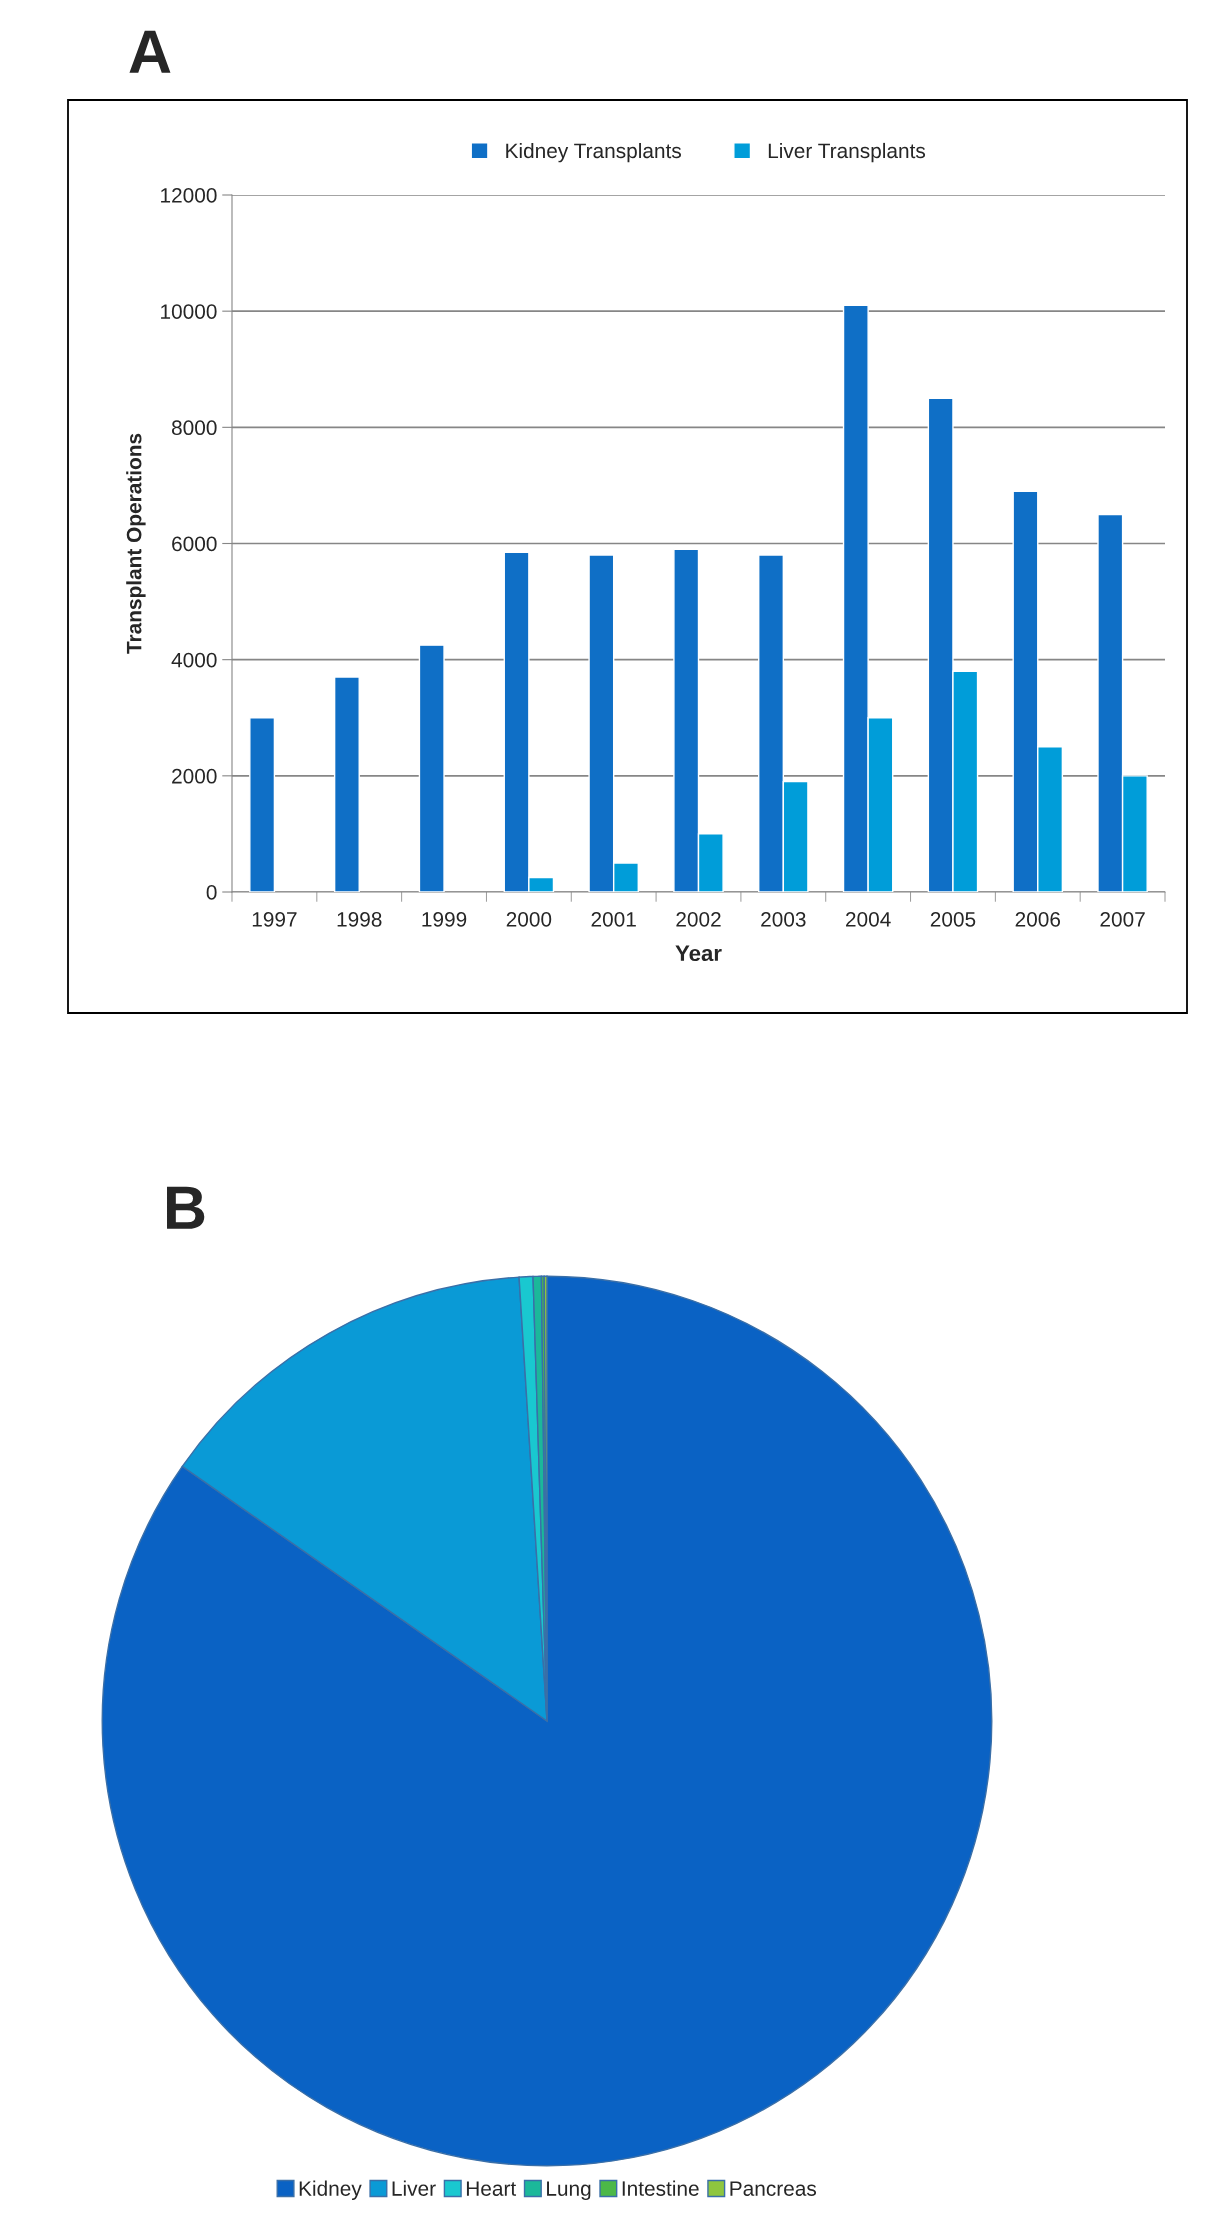  What do you see at coordinates (773, 2188) in the screenshot?
I see `legend-label: Pancreas` at bounding box center [773, 2188].